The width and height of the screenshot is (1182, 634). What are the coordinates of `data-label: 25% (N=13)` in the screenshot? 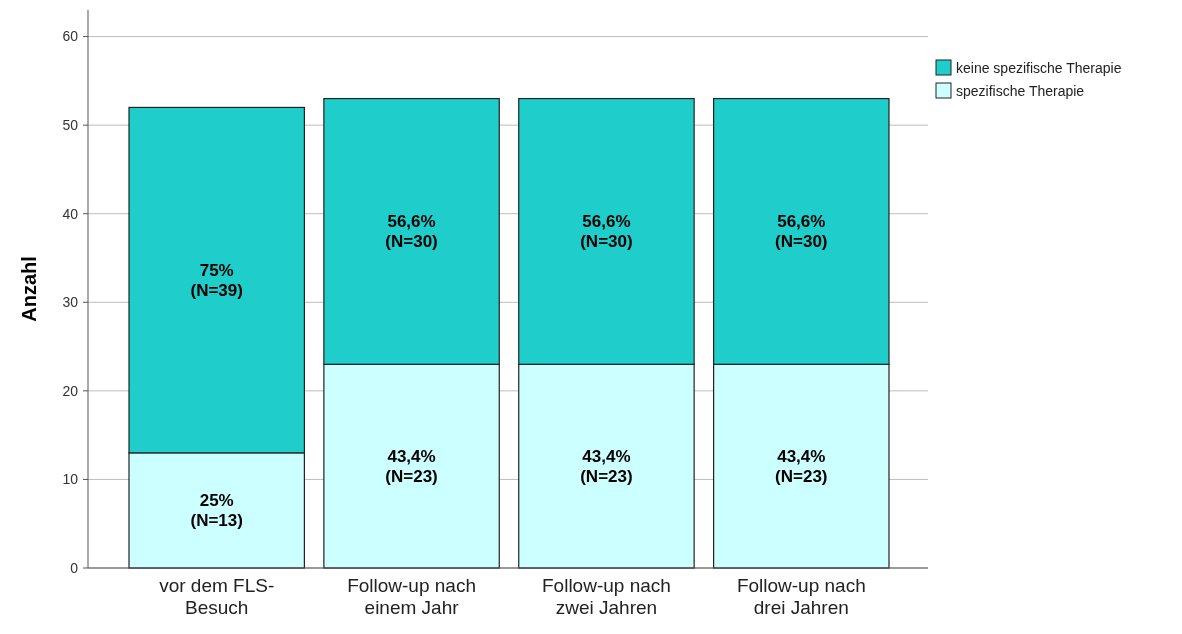 It's located at (216, 511).